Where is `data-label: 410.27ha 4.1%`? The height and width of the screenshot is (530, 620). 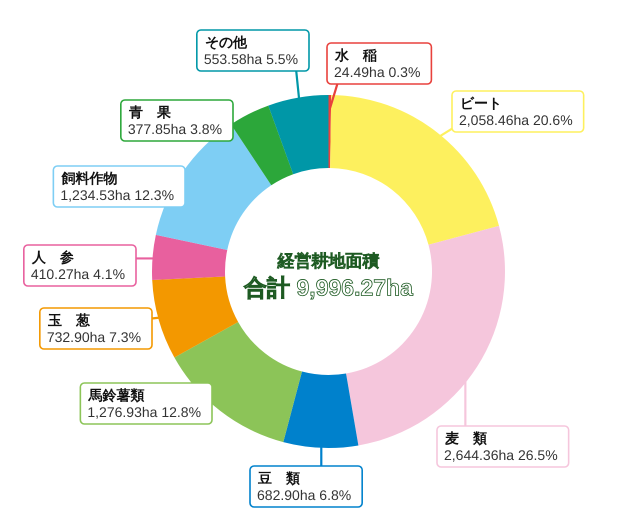
data-label: 410.27ha 4.1% is located at coordinates (78, 274).